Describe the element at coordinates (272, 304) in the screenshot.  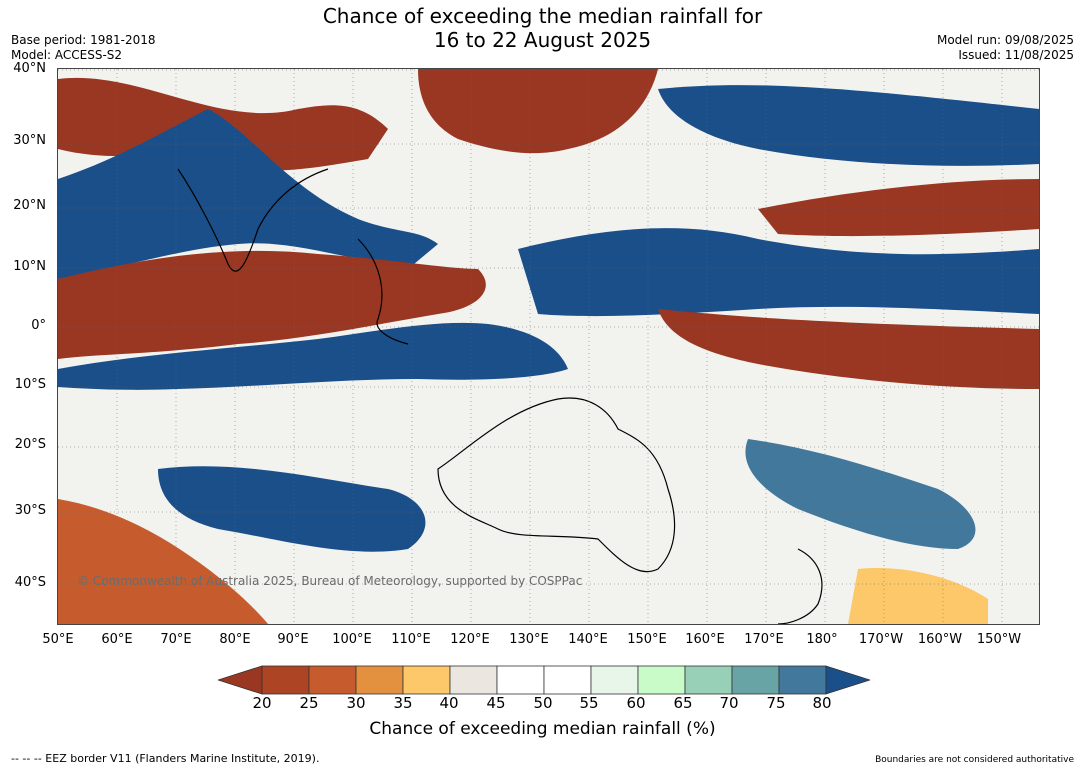
I see `field-low-equatorial-indian-ocean` at that location.